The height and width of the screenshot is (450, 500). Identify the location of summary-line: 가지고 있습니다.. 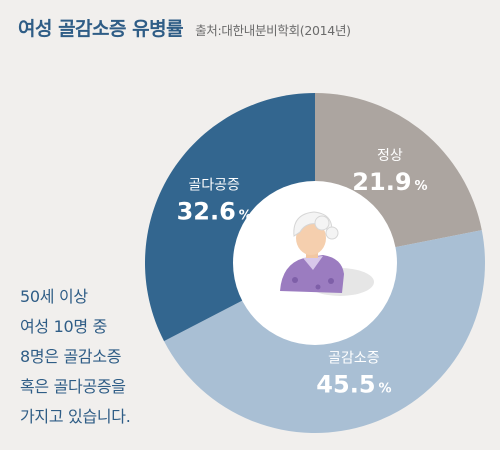
(75, 416).